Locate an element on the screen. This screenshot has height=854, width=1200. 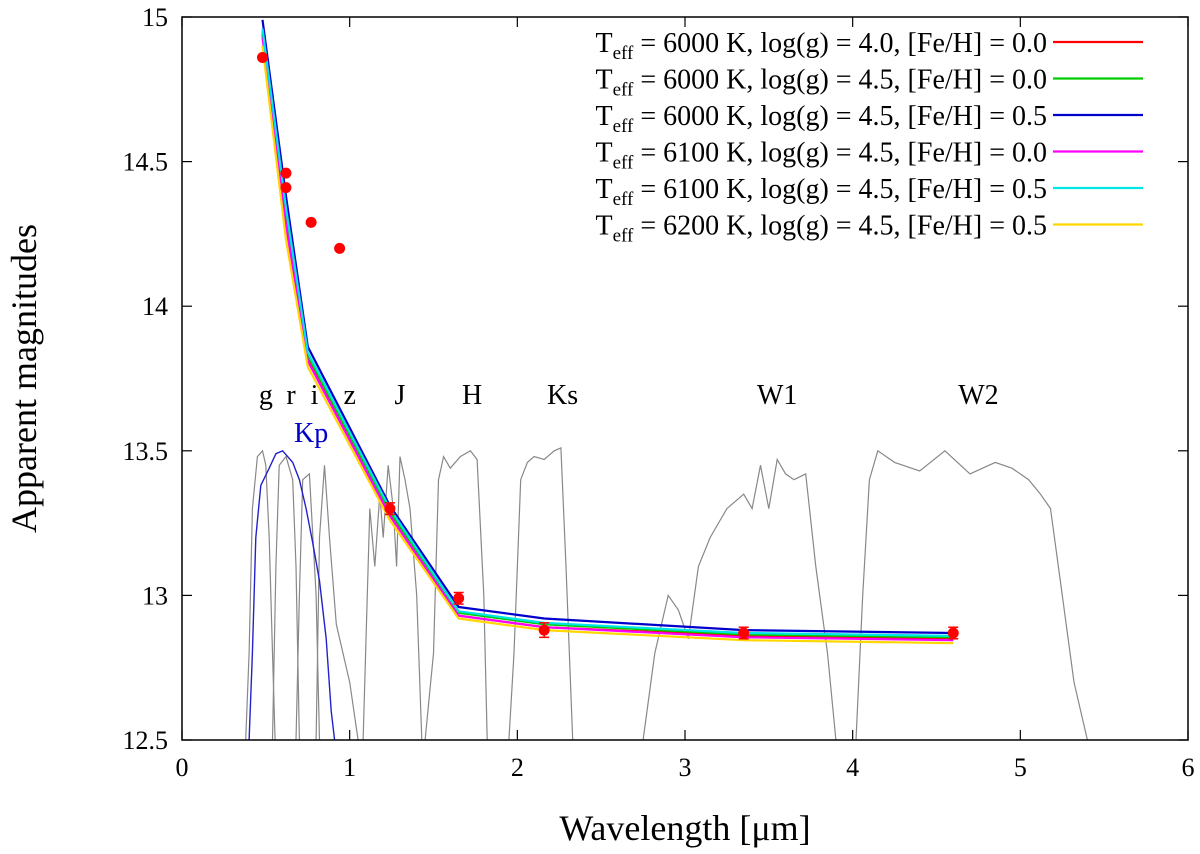
filter-curve-h is located at coordinates (456, 595).